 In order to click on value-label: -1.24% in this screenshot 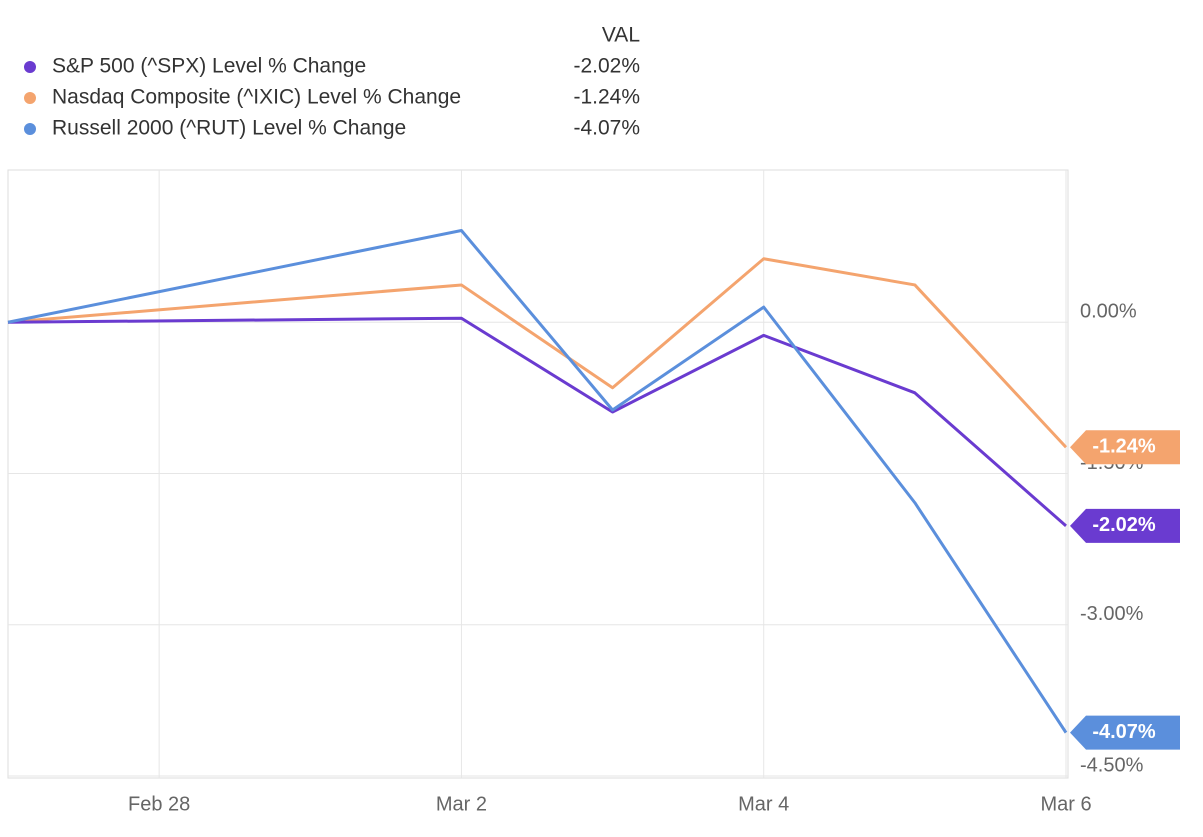, I will do `click(1124, 447)`.